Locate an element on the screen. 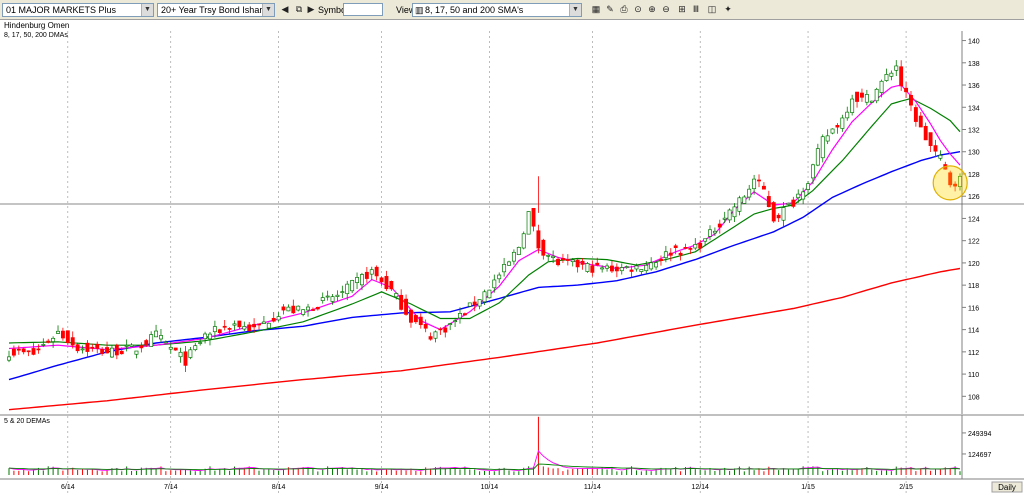  security-value: 20+ Year Trsy Bond Ishares is located at coordinates (216, 10).